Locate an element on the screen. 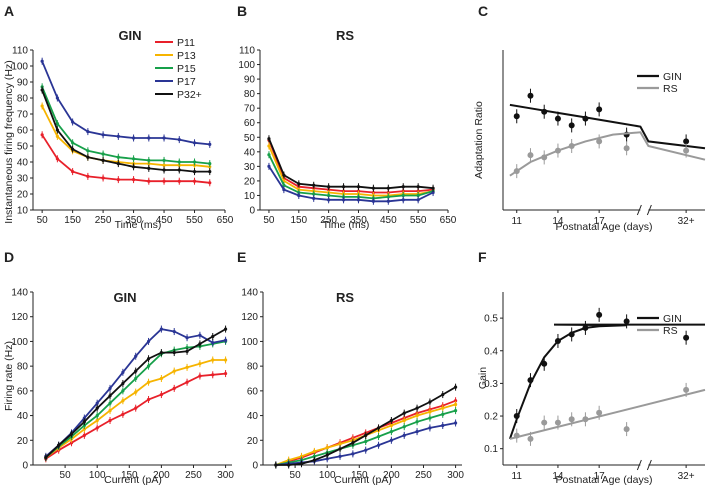 The height and width of the screenshot is (492, 707). panel-d-xtick-label: 200 is located at coordinates (161, 475).